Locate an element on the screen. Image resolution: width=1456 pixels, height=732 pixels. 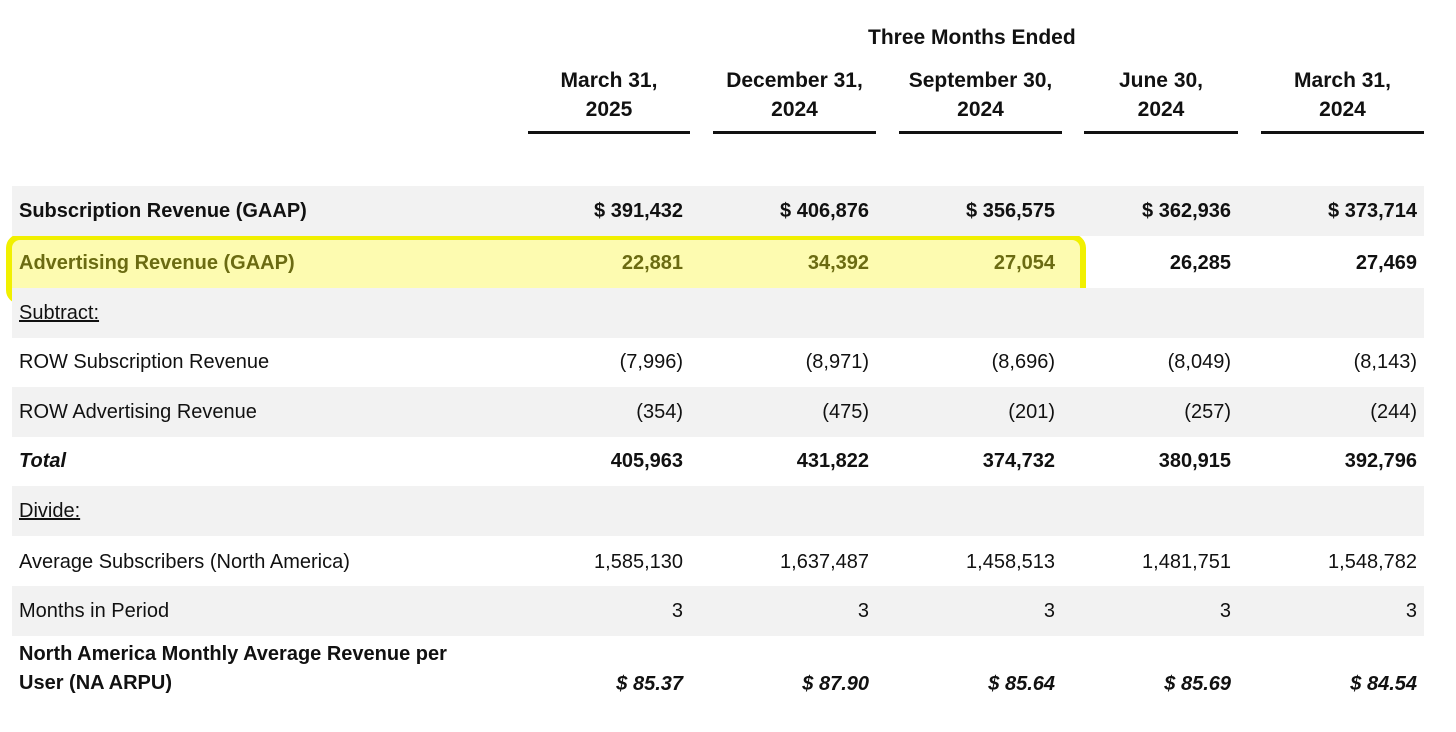
cell-value: 380,915 is located at coordinates (1194, 461).